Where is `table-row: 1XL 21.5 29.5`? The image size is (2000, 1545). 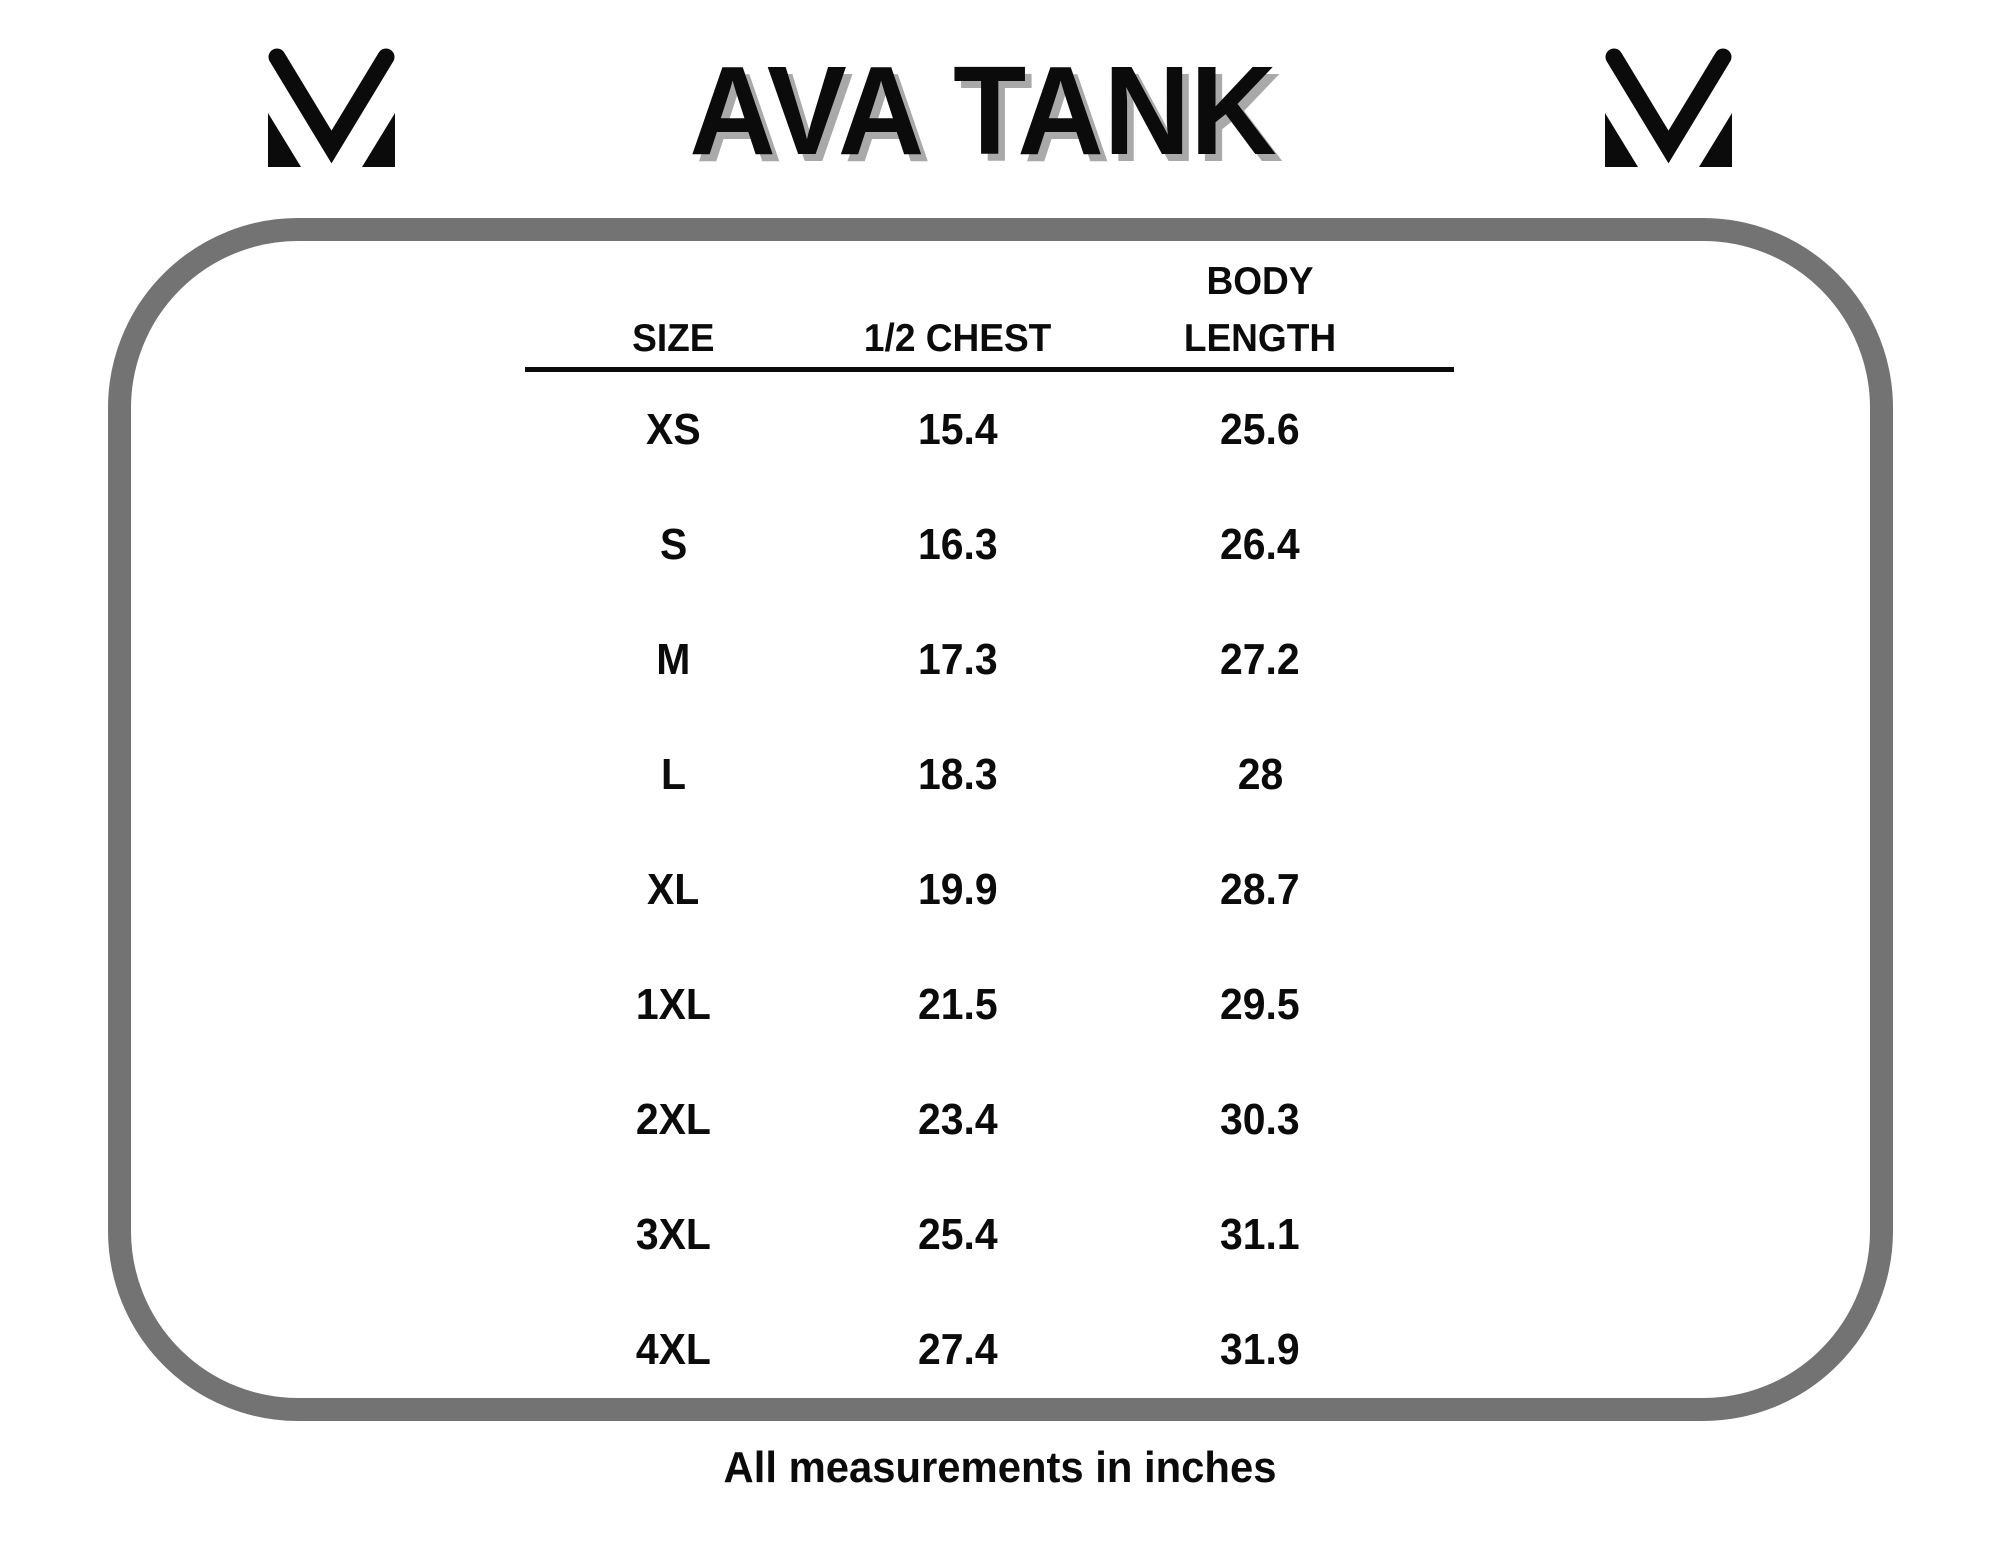 table-row: 1XL 21.5 29.5 is located at coordinates (989, 1004).